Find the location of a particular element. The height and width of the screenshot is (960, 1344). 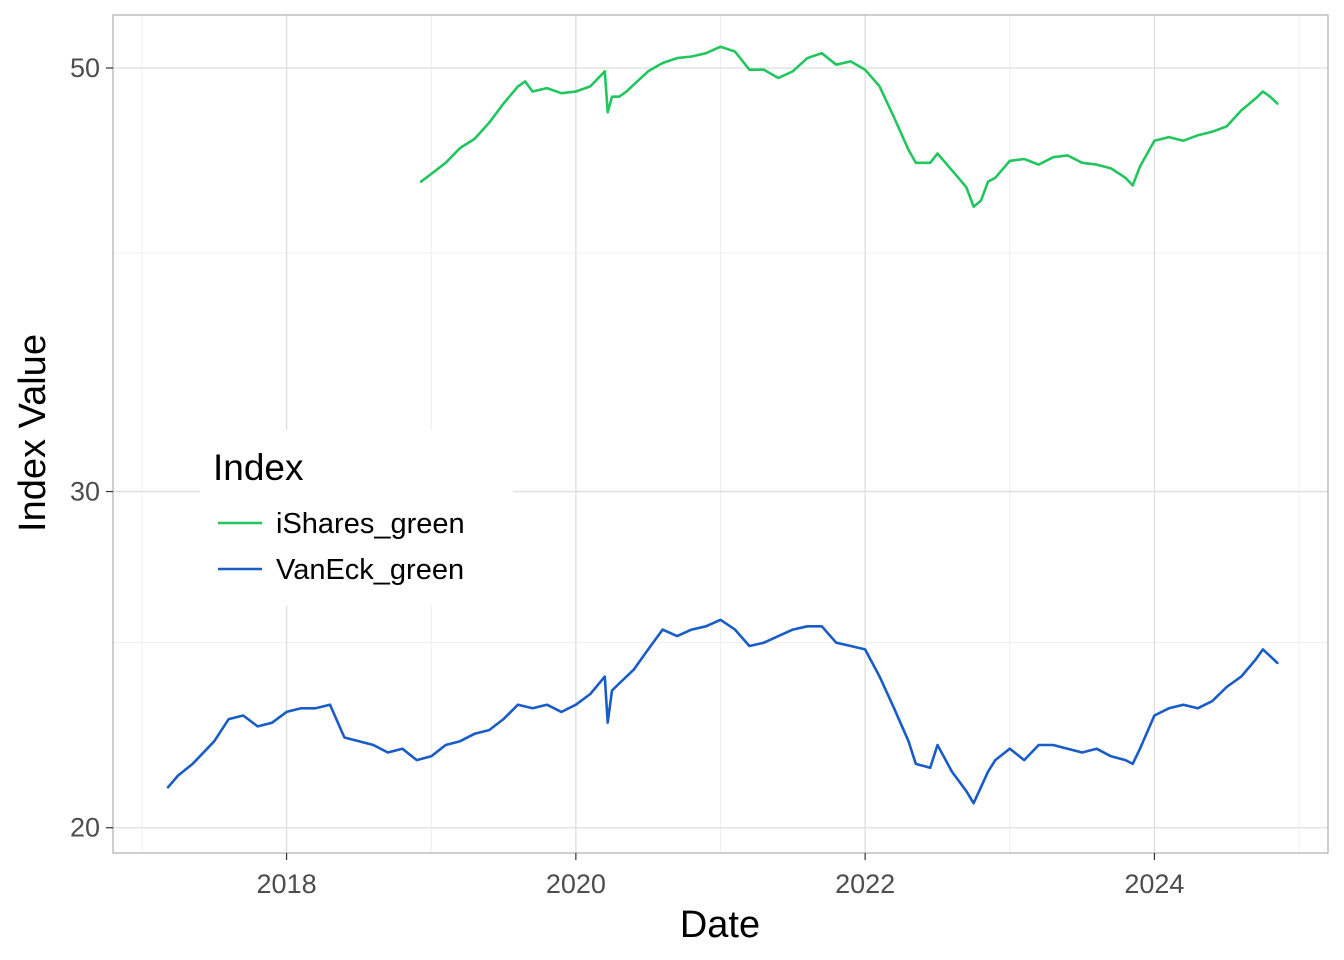

y-axis-title: Index Value is located at coordinates (33, 433).